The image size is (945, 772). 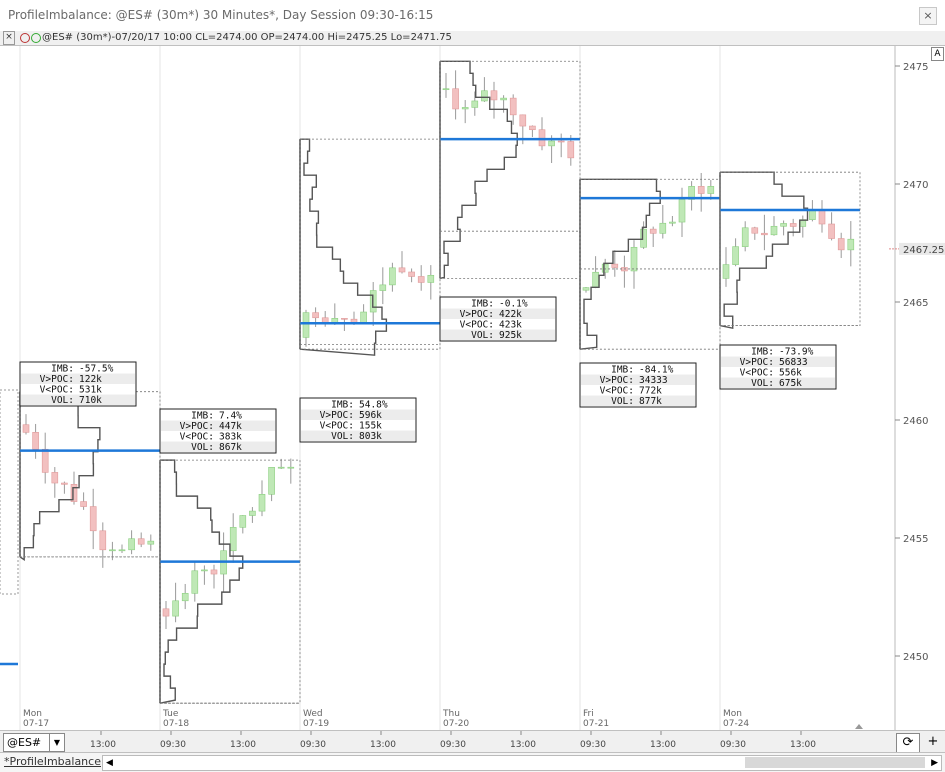 I want to click on stat-value-vup: 447k, so click(x=230, y=426).